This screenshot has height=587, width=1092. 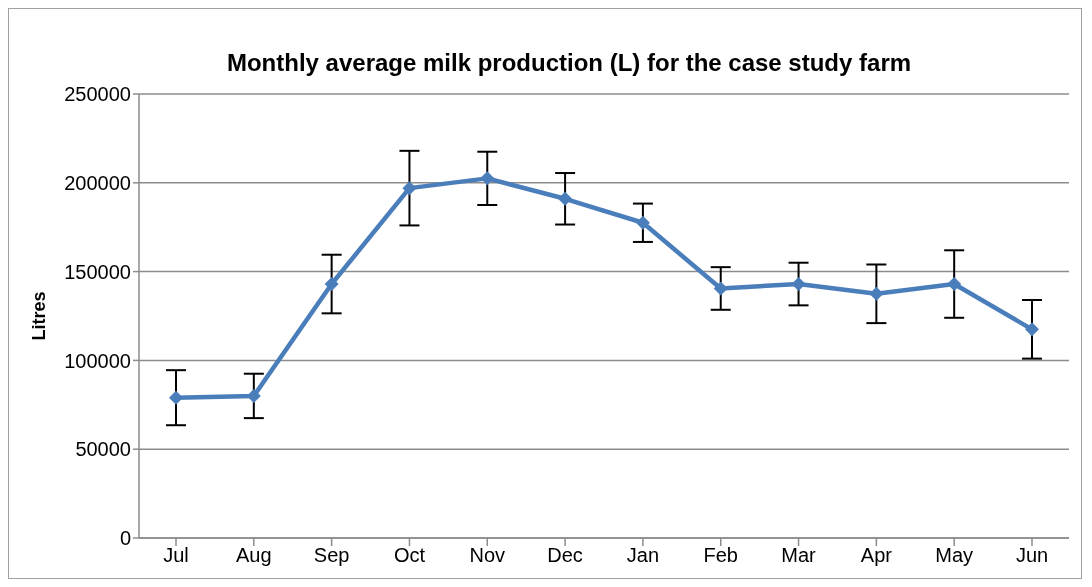 What do you see at coordinates (125, 538) in the screenshot?
I see `y-tick-label: 0` at bounding box center [125, 538].